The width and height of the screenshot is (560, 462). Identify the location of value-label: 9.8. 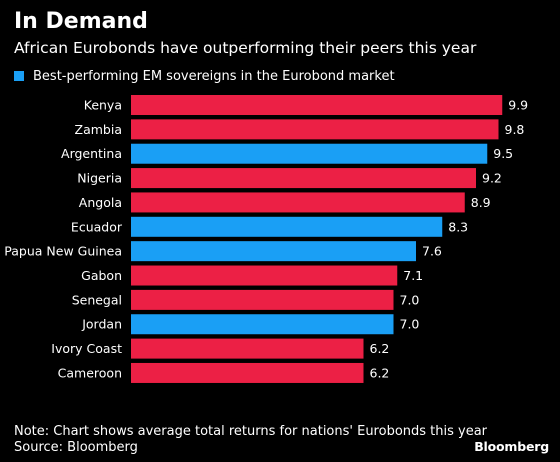
(515, 129).